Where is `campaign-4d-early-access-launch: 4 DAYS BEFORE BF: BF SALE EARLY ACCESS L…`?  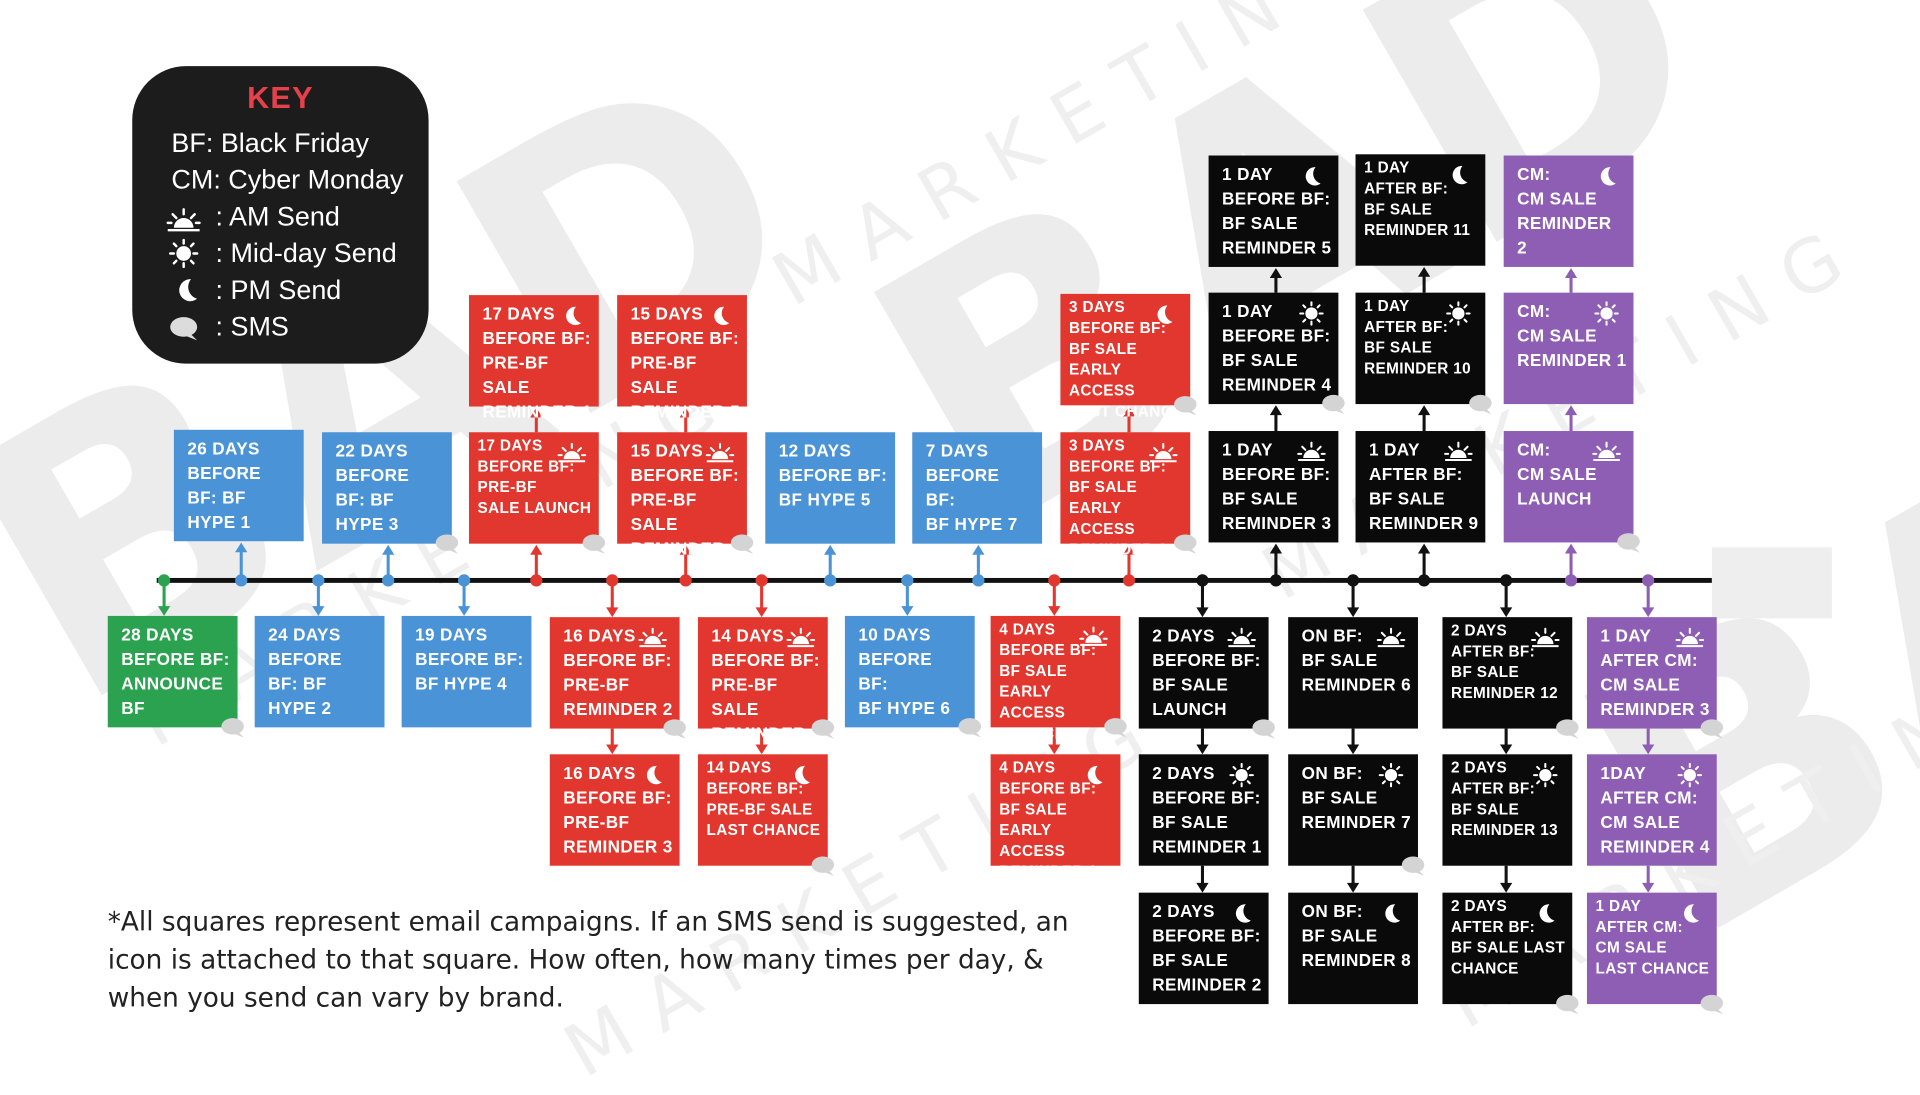 campaign-4d-early-access-launch: 4 DAYS BEFORE BF: BF SALE EARLY ACCESS L… is located at coordinates (1058, 678).